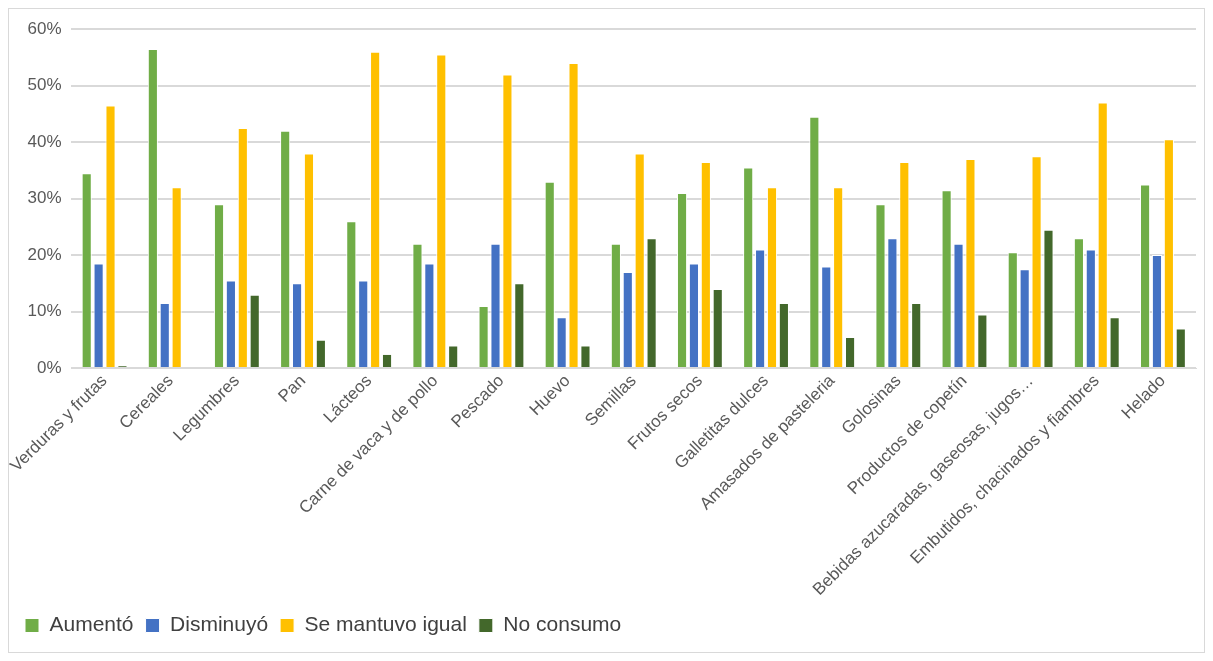 This screenshot has height=661, width=1213. Describe the element at coordinates (44, 141) in the screenshot. I see `y-tick-label: 40%` at that location.